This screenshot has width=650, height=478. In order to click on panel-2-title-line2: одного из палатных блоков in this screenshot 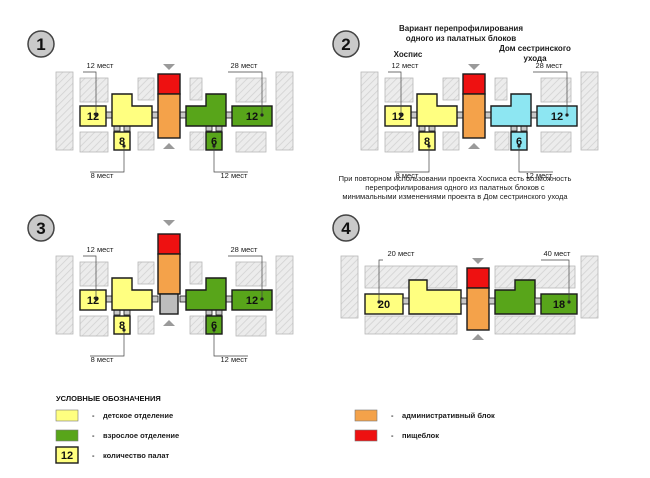, I will do `click(461, 38)`.